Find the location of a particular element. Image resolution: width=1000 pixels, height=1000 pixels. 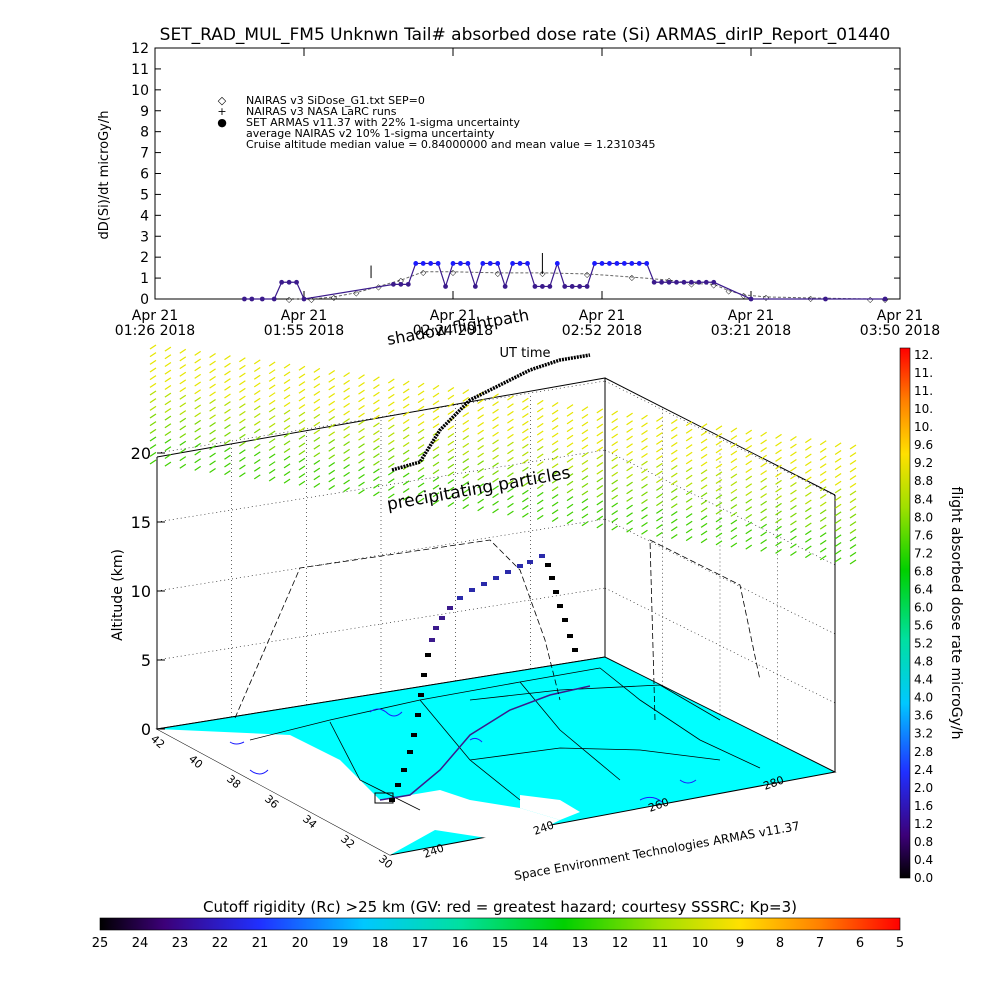

x-tick-label-date: Apr 21 is located at coordinates (602, 316).